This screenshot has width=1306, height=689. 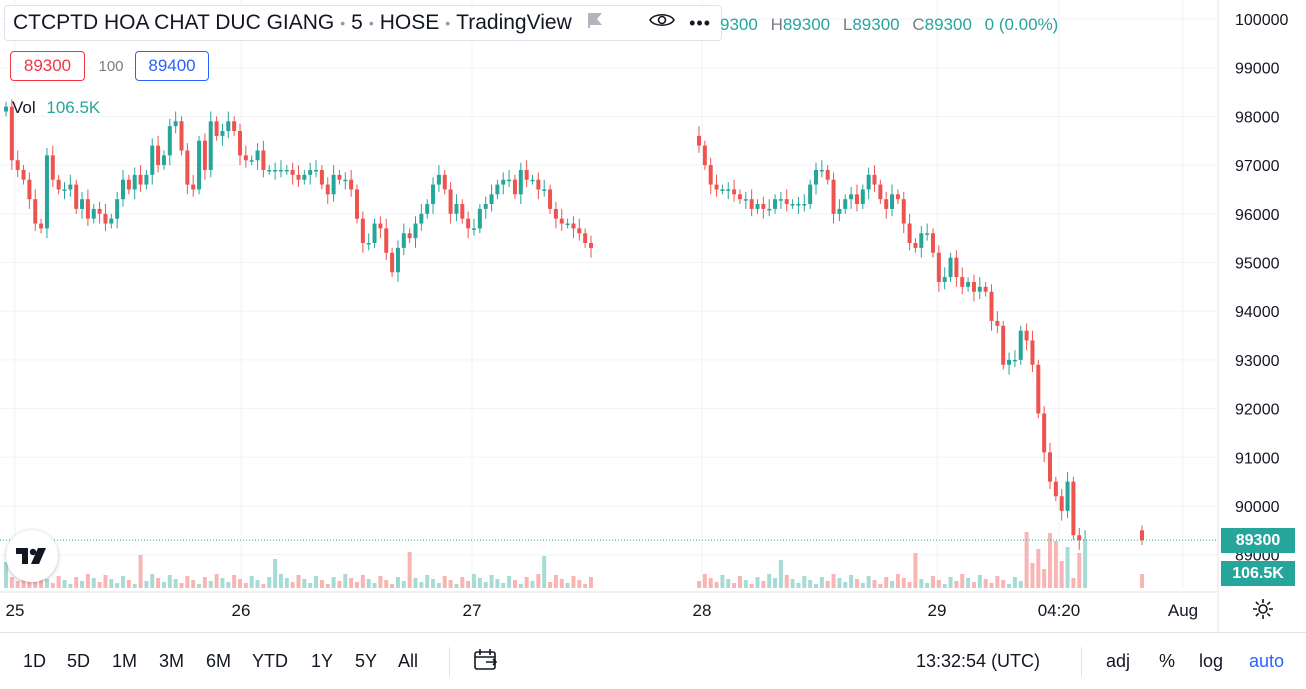 I want to click on sell-button: 89300, so click(x=47, y=66).